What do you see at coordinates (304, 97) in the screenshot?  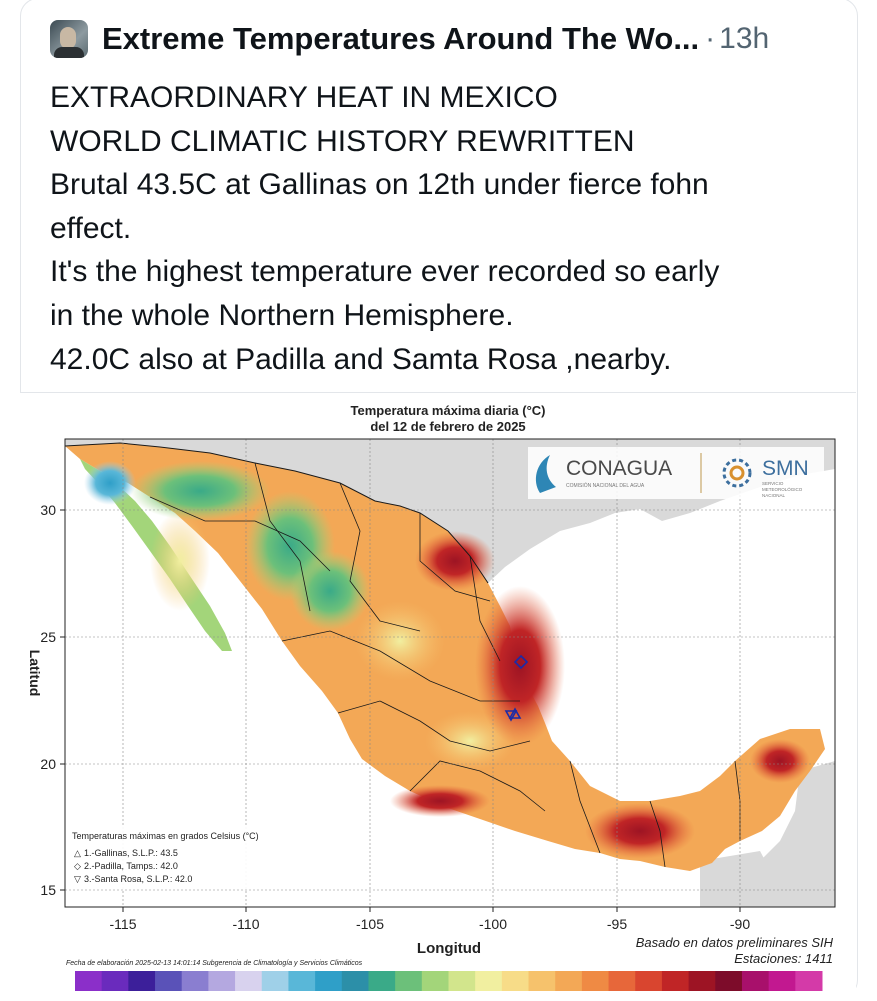 I see `post-text-line: EXTRAORDINARY HEAT IN MEXICO` at bounding box center [304, 97].